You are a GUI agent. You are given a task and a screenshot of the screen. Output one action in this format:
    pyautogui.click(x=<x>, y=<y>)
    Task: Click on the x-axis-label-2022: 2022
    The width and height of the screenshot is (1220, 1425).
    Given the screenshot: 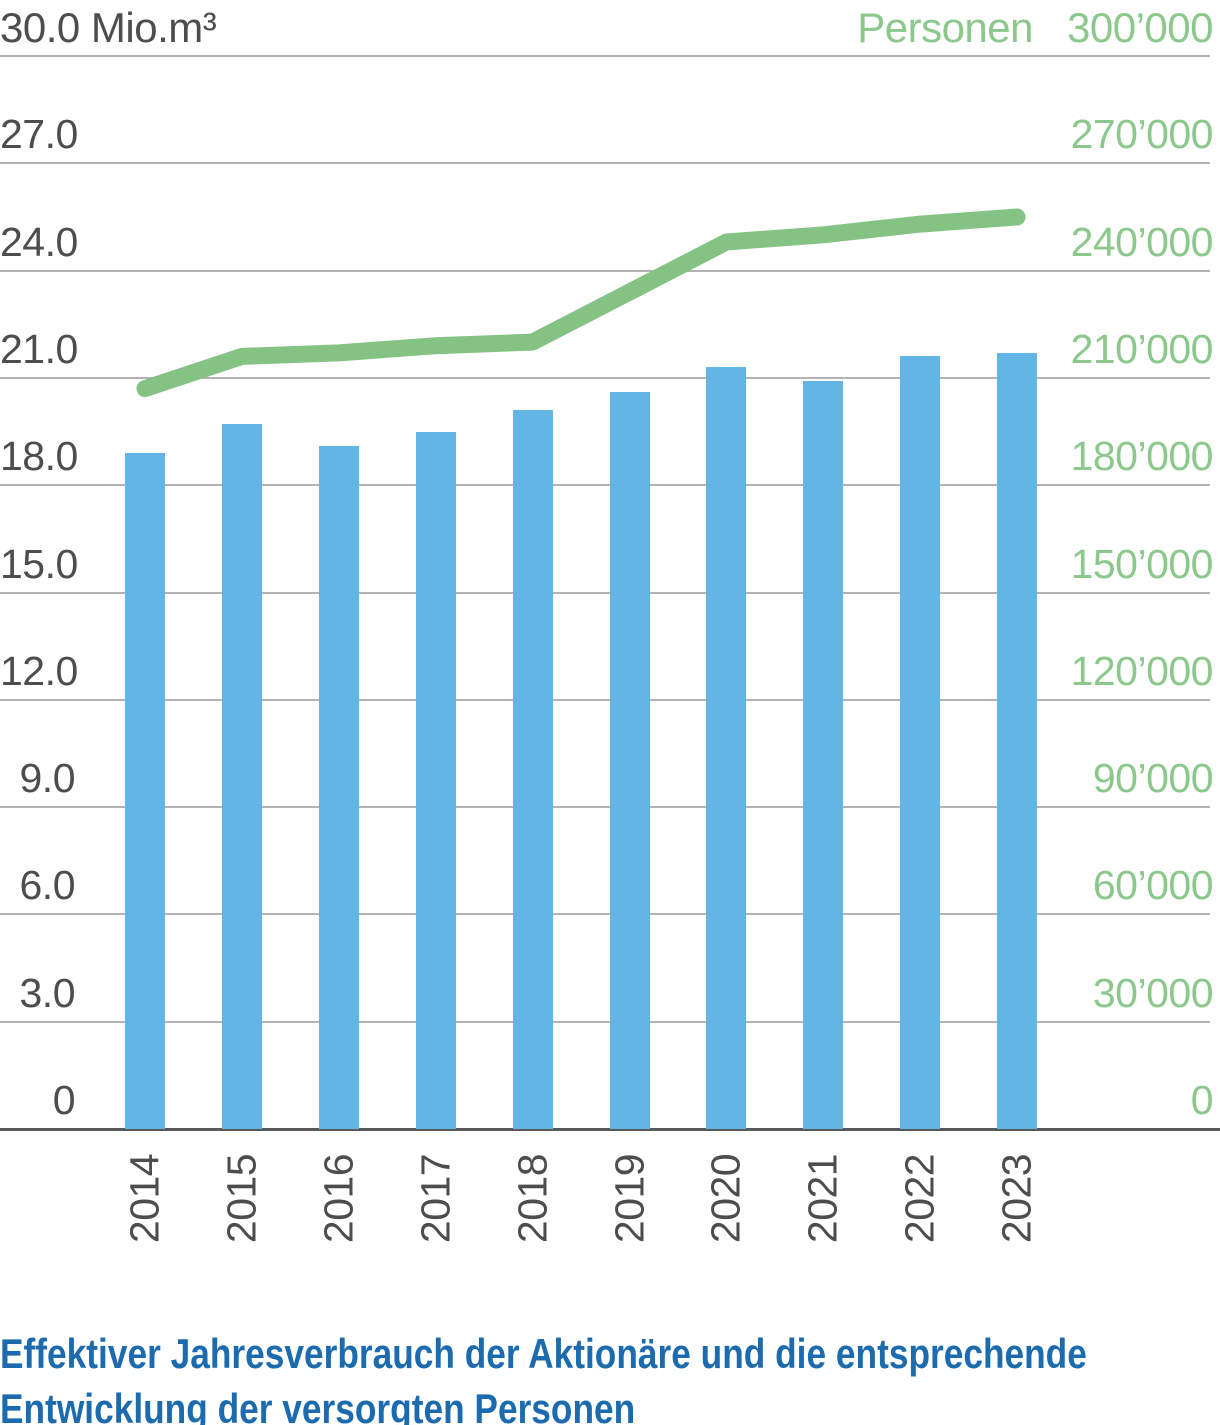 What is the action you would take?
    pyautogui.click(x=919, y=1198)
    